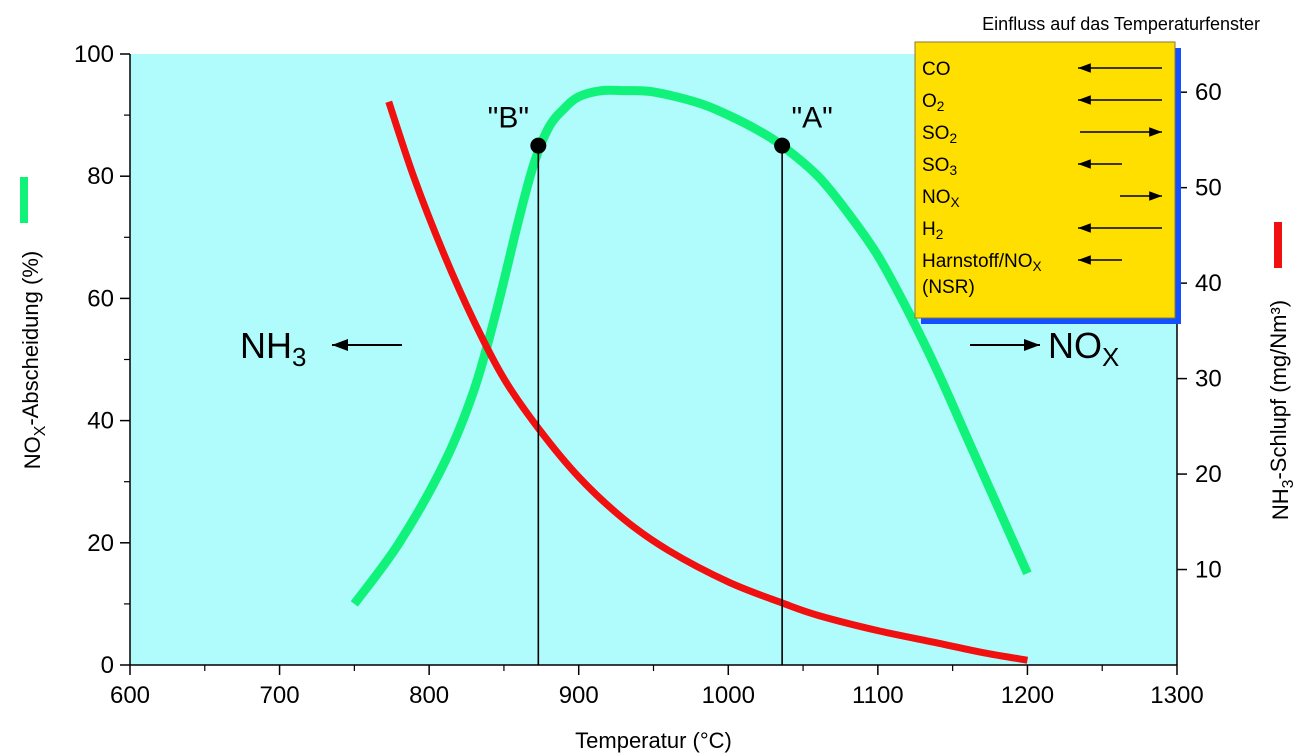 The height and width of the screenshot is (756, 1304). What do you see at coordinates (1176, 695) in the screenshot?
I see `x-tick-label: 1300` at bounding box center [1176, 695].